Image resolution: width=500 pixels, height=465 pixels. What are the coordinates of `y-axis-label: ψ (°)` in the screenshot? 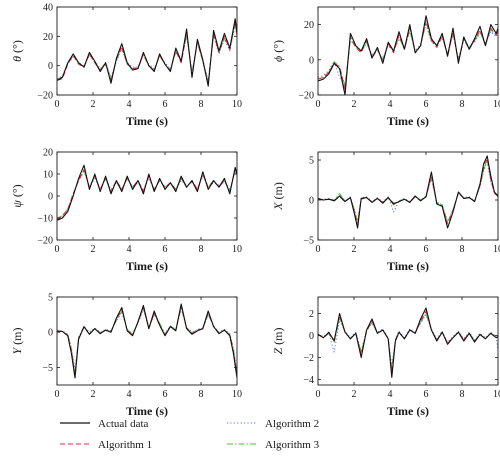 It's located at (17, 195).